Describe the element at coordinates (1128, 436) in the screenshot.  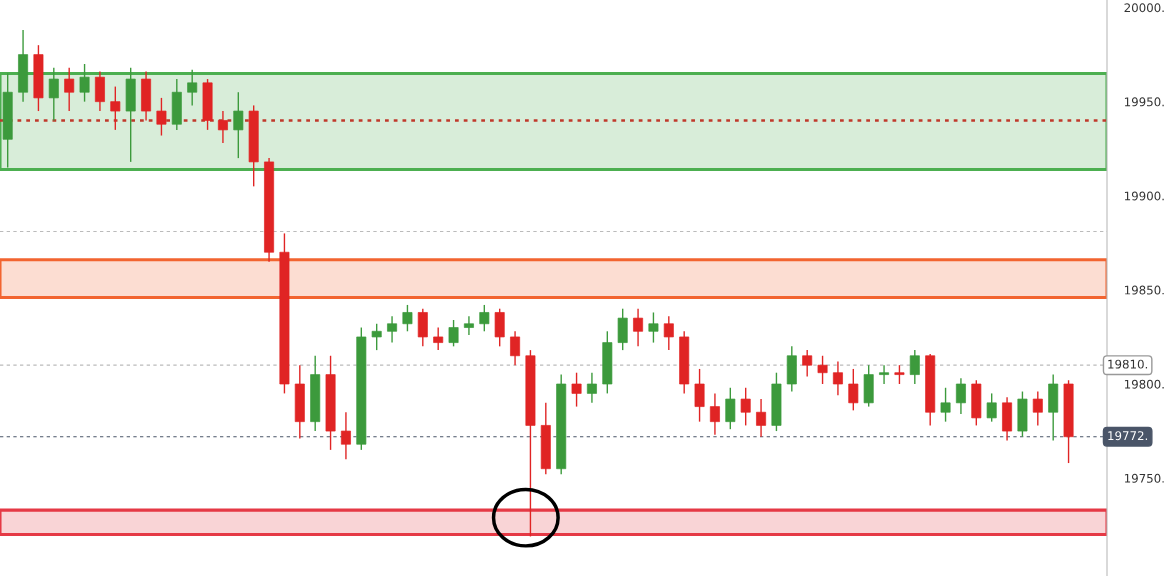
I see `ref-line-label: 19772.` at that location.